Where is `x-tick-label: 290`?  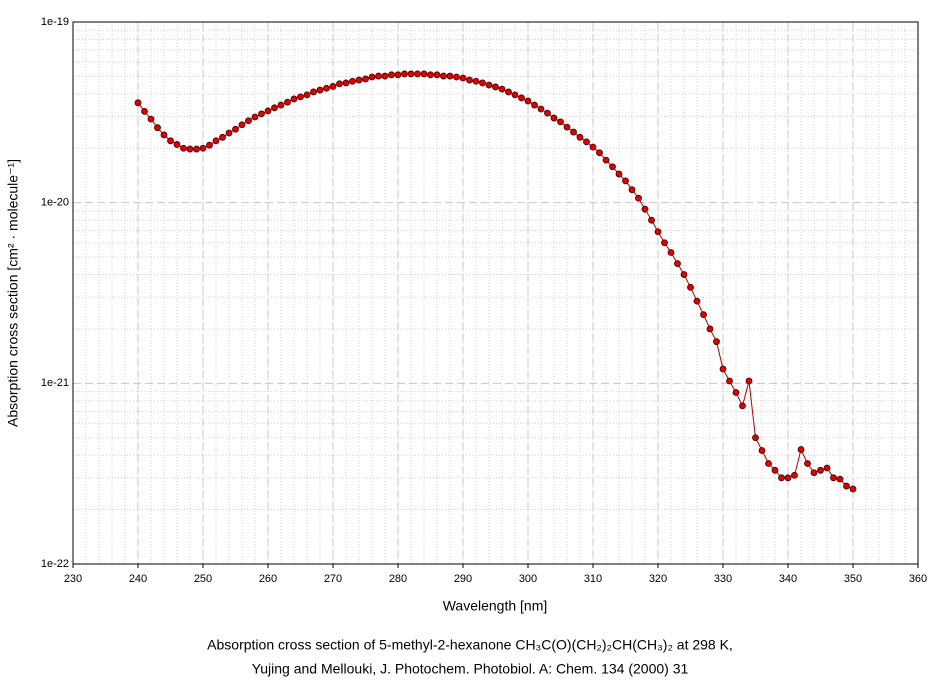
x-tick-label: 290 is located at coordinates (463, 579).